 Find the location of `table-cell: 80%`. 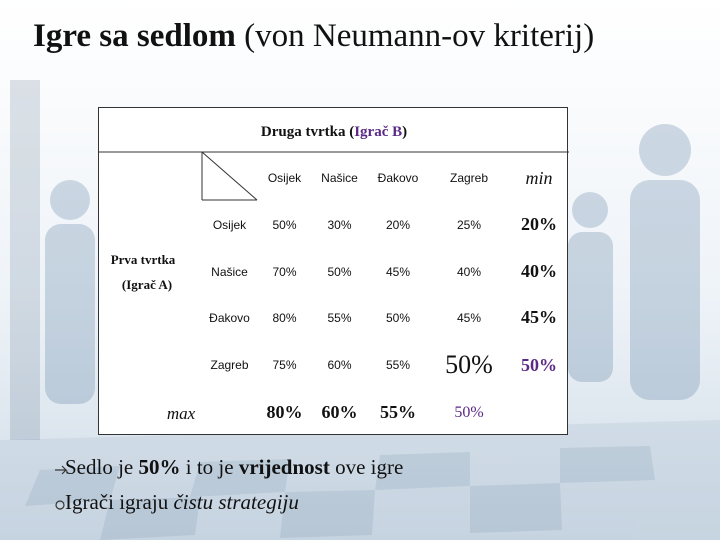

table-cell: 80% is located at coordinates (284, 318).